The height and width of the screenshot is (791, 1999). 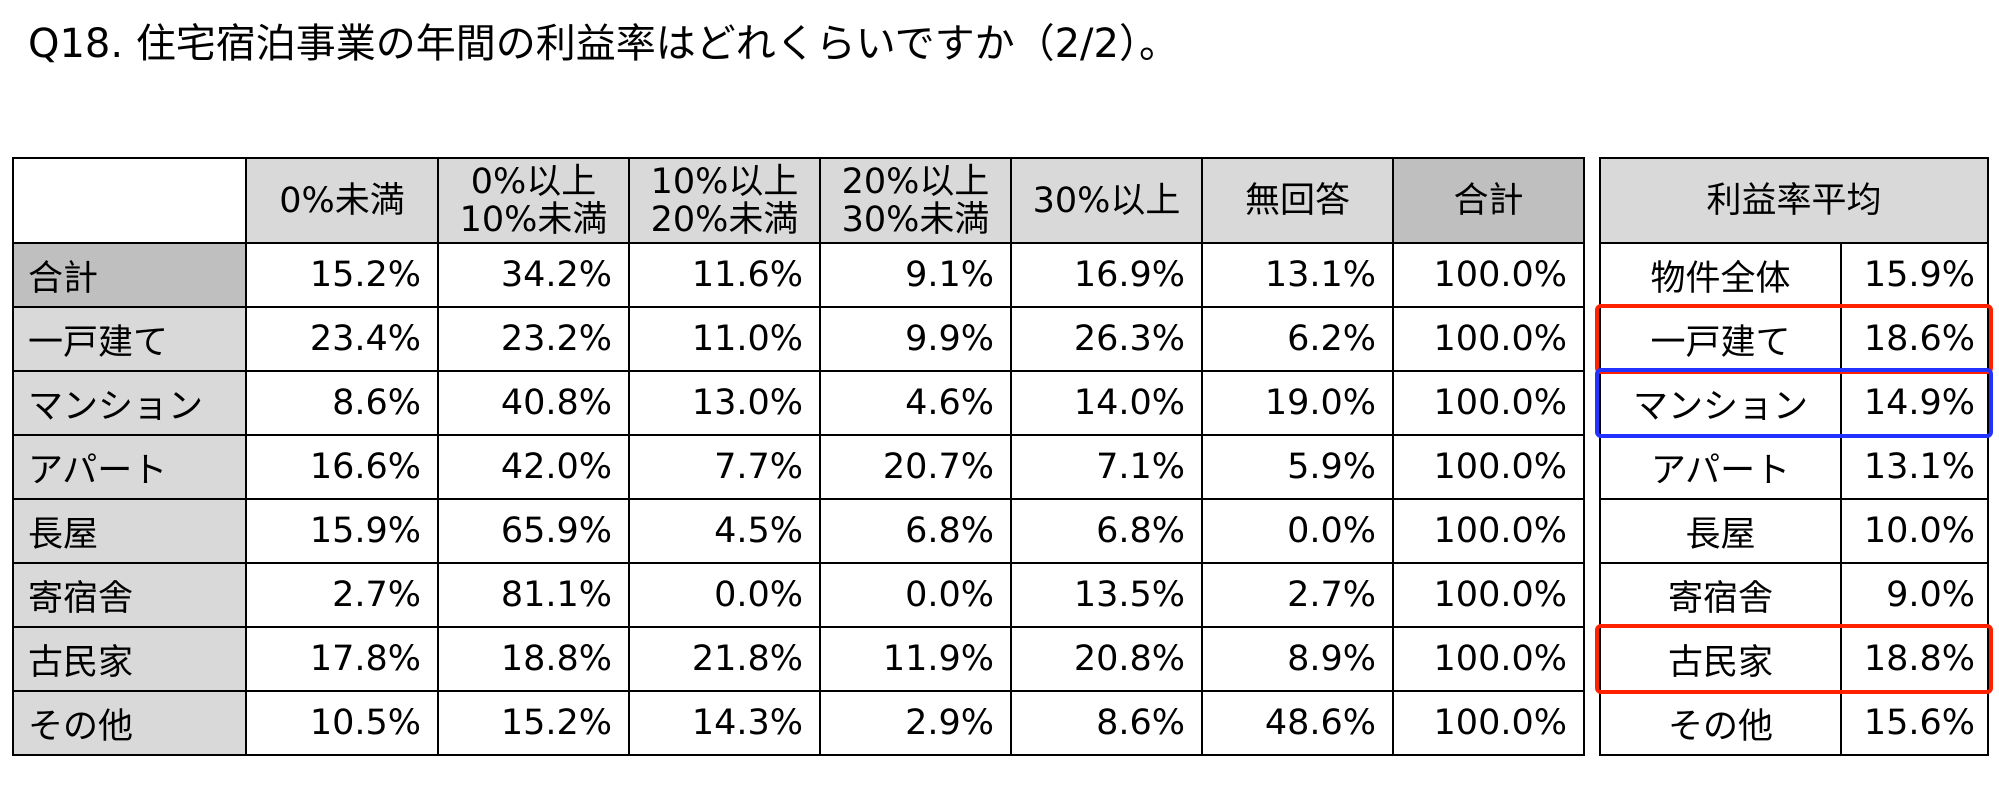 What do you see at coordinates (915, 403) in the screenshot?
I see `table-cell: 4.6%` at bounding box center [915, 403].